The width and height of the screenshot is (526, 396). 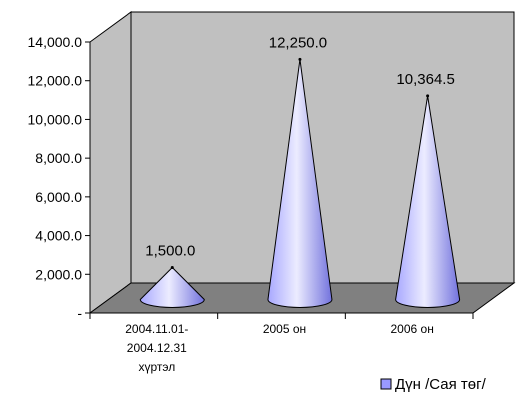 I want to click on legend: Дүн /Сая төг/, so click(x=433, y=384).